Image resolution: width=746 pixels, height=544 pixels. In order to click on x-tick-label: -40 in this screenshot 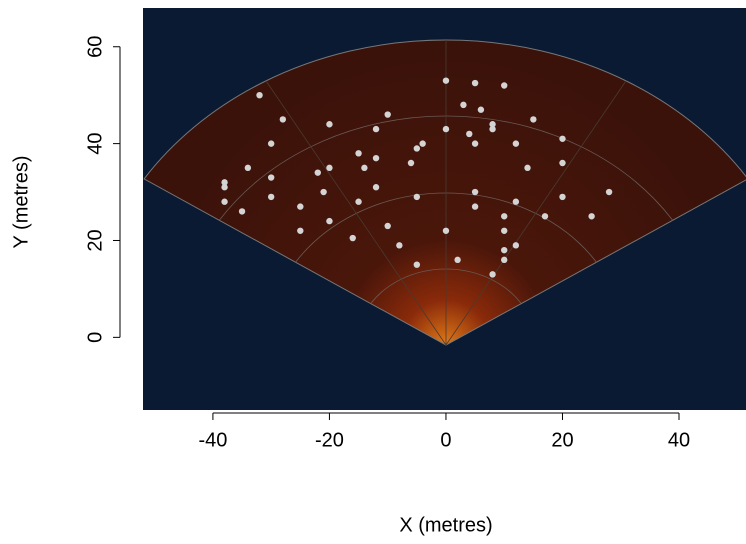, I will do `click(212, 440)`.